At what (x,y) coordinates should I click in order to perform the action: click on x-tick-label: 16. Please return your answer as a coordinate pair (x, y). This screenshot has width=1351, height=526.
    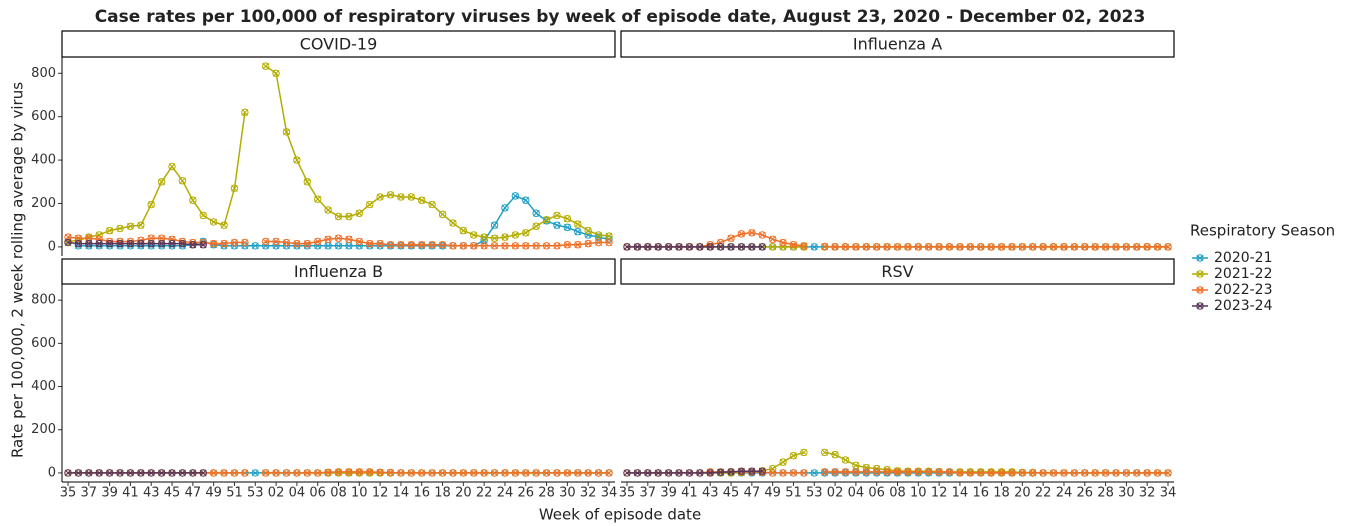
    Looking at the image, I should click on (421, 493).